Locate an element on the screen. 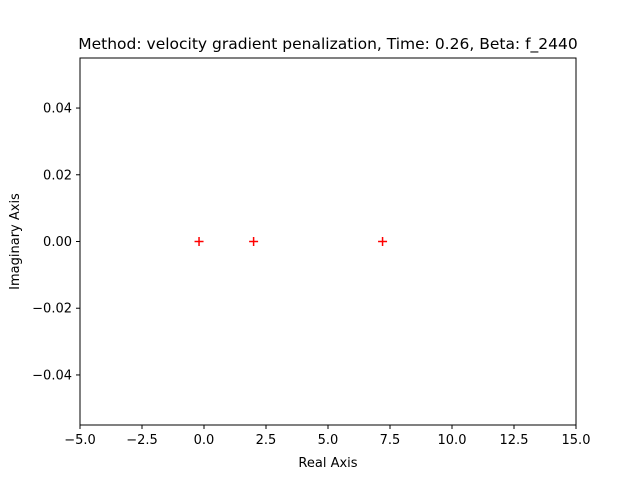 This screenshot has width=640, height=480. y-axis: −0.04 −0.02 0.00 0.02 0.04 is located at coordinates (56, 242).